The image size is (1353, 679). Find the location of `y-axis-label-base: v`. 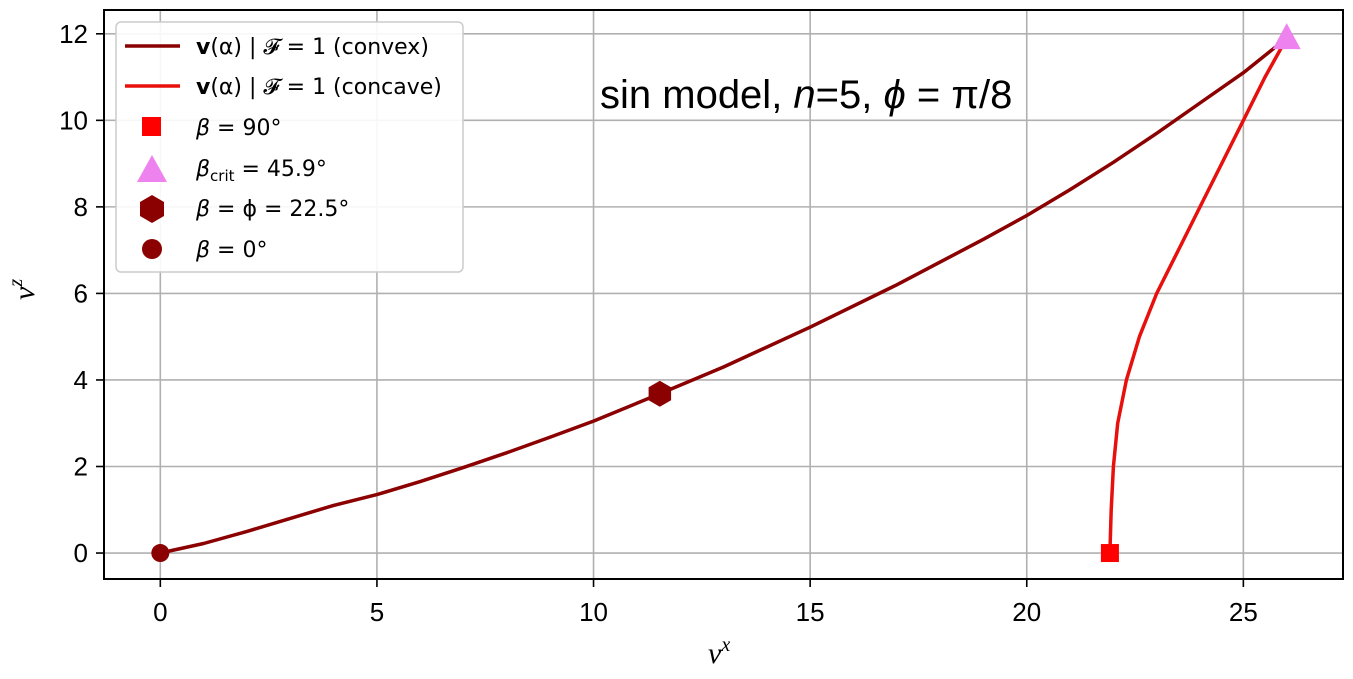

y-axis-label-base: v is located at coordinates (24, 293).